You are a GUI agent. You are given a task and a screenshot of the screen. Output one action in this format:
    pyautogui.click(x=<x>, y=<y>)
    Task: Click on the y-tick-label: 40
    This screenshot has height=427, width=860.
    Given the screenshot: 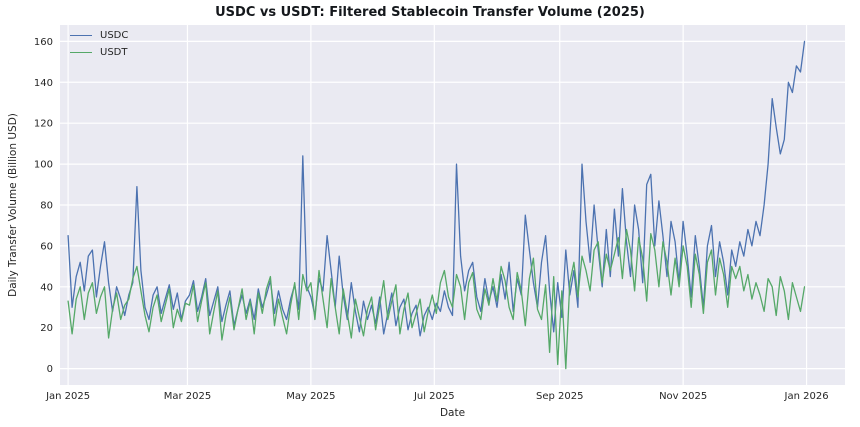 What is the action you would take?
    pyautogui.click(x=46, y=287)
    